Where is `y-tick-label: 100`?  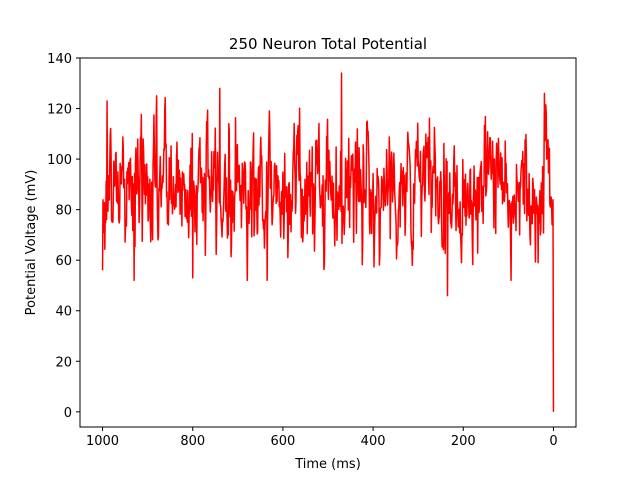 y-tick-label: 100 is located at coordinates (59, 160).